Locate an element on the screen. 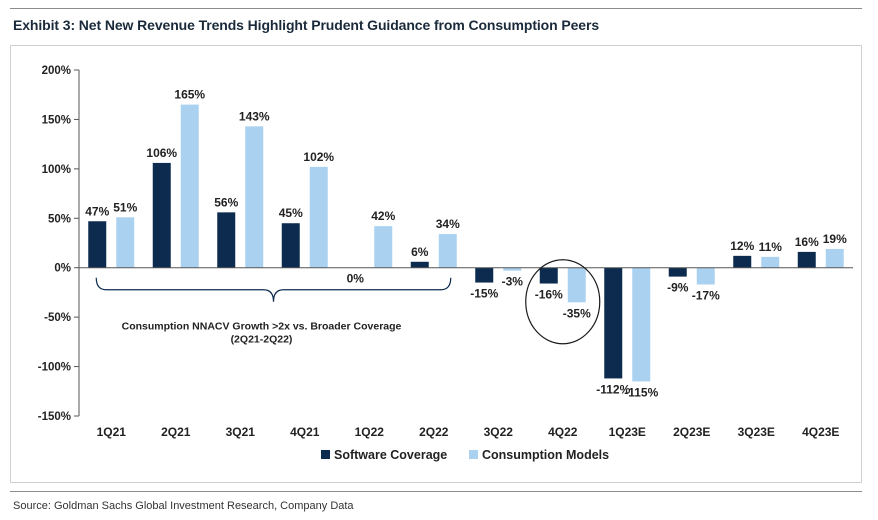 The width and height of the screenshot is (878, 520). x-category-label: 4Q22 is located at coordinates (563, 432).